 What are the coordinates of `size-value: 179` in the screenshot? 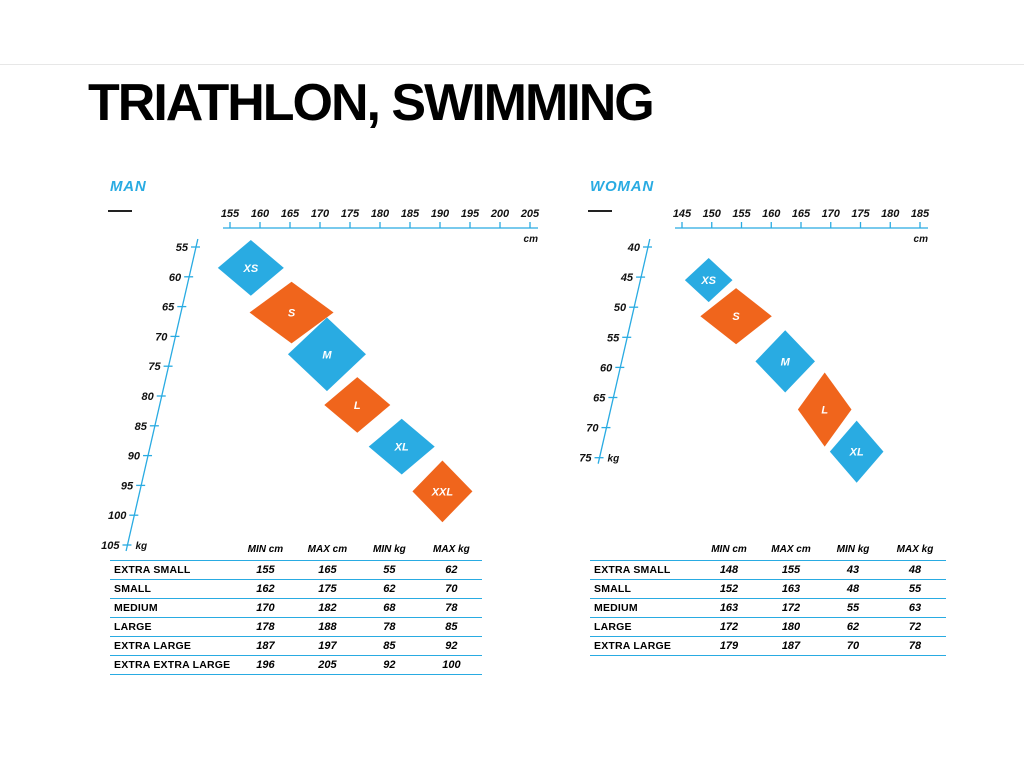 It's located at (729, 646).